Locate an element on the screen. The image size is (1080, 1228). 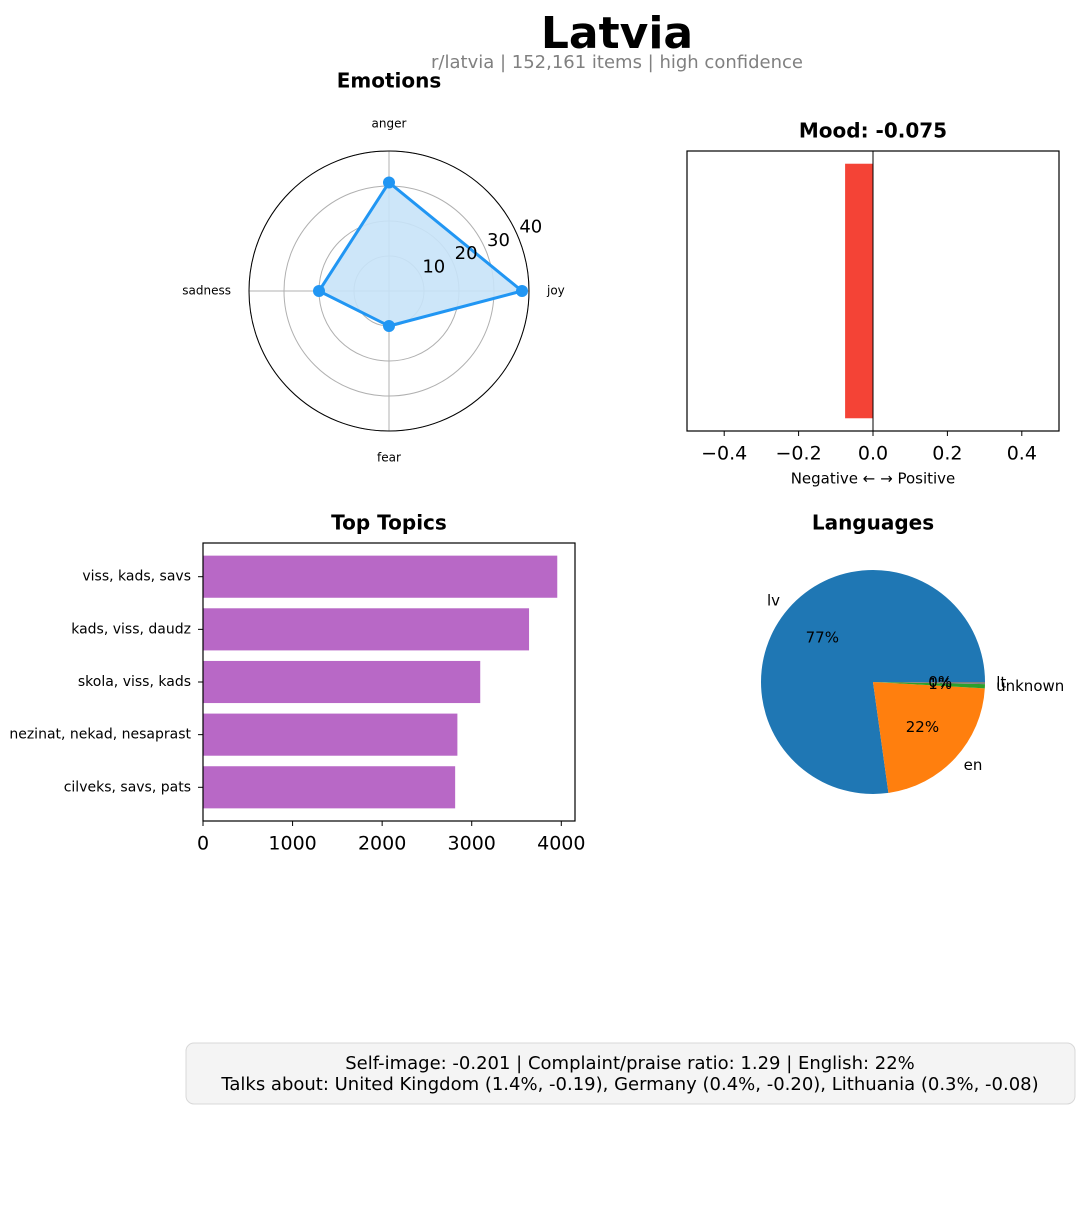
x-tick-label: 3000 is located at coordinates (472, 844).